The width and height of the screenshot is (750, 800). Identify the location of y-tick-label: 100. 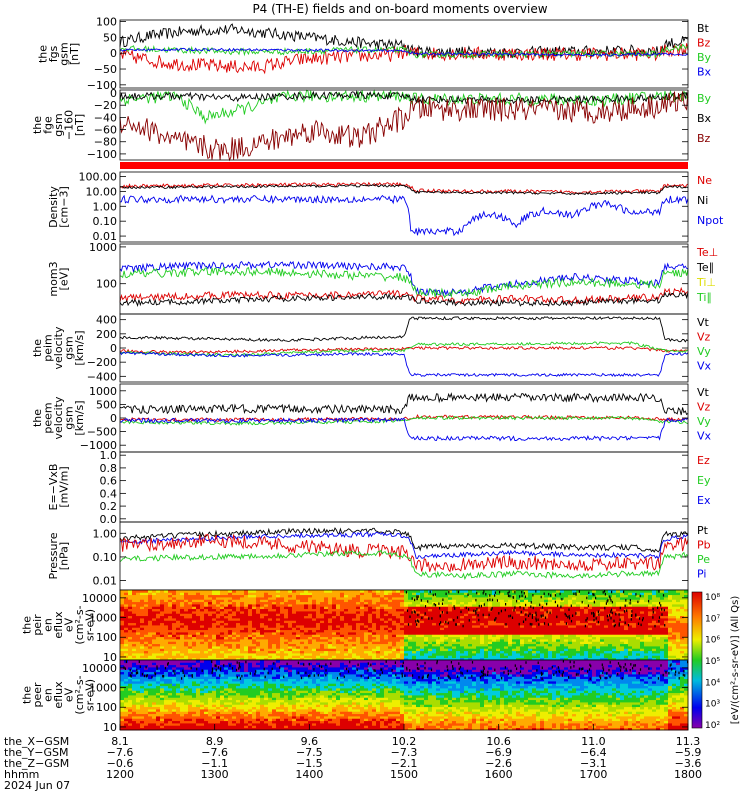
(106, 22).